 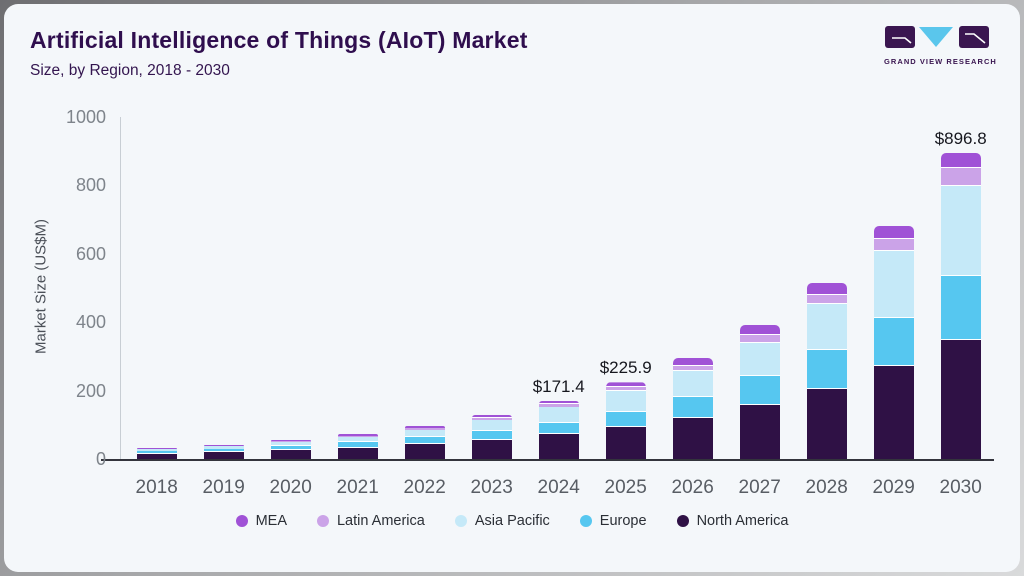 What do you see at coordinates (625, 487) in the screenshot?
I see `x-tick-label-2025: 2025` at bounding box center [625, 487].